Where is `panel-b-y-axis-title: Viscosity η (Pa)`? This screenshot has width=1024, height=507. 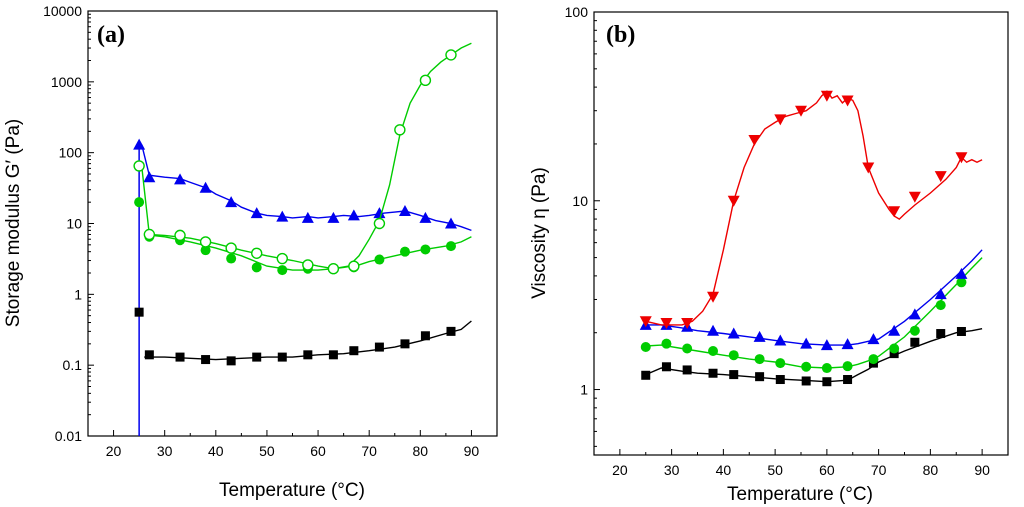
panel-b-y-axis-title: Viscosity η (Pa) is located at coordinates (539, 233).